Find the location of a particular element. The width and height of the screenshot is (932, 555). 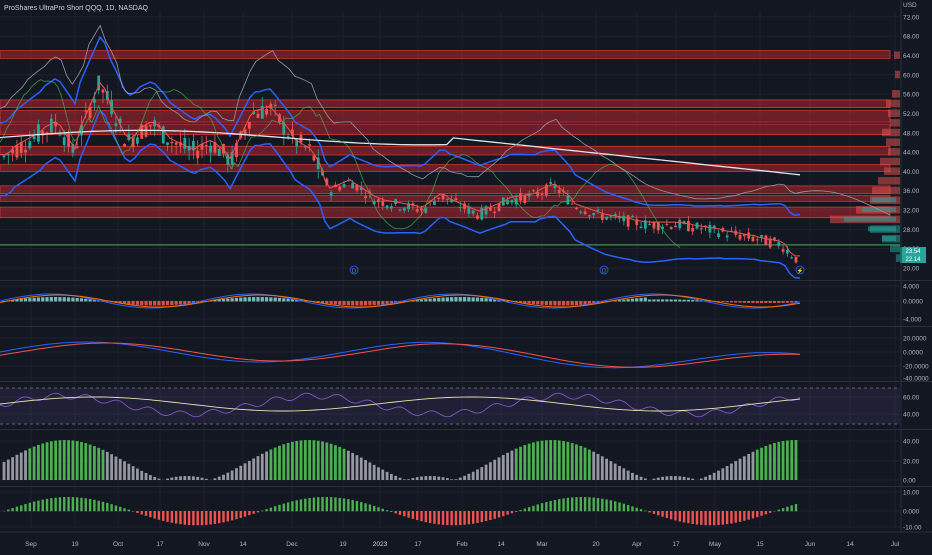

event-marker-label: D is located at coordinates (354, 272).